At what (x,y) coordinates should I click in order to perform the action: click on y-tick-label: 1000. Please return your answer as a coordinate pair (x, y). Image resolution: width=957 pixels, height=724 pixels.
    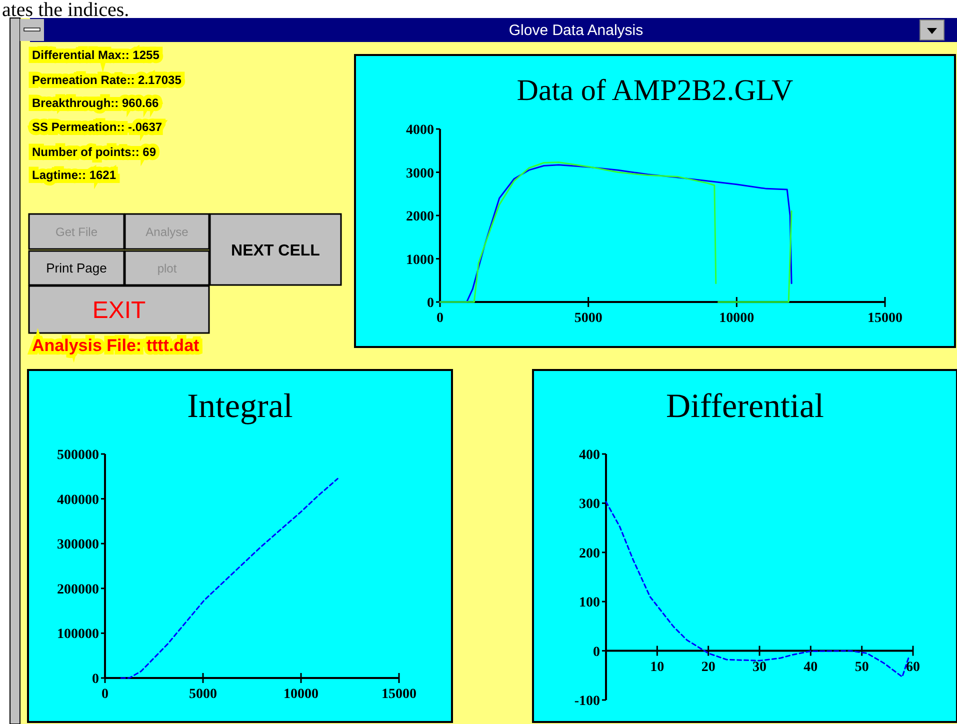
    Looking at the image, I should click on (420, 260).